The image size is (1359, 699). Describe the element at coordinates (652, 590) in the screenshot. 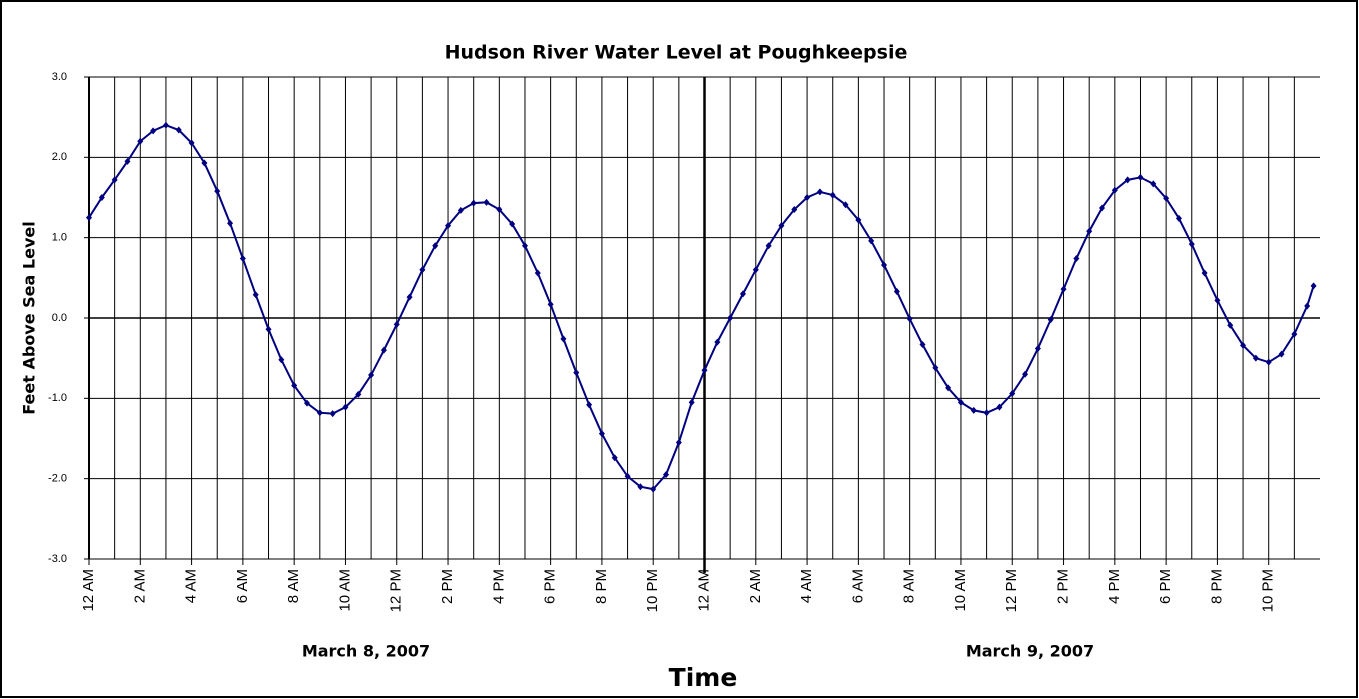

I see `x-tick-label: 10 PM` at that location.